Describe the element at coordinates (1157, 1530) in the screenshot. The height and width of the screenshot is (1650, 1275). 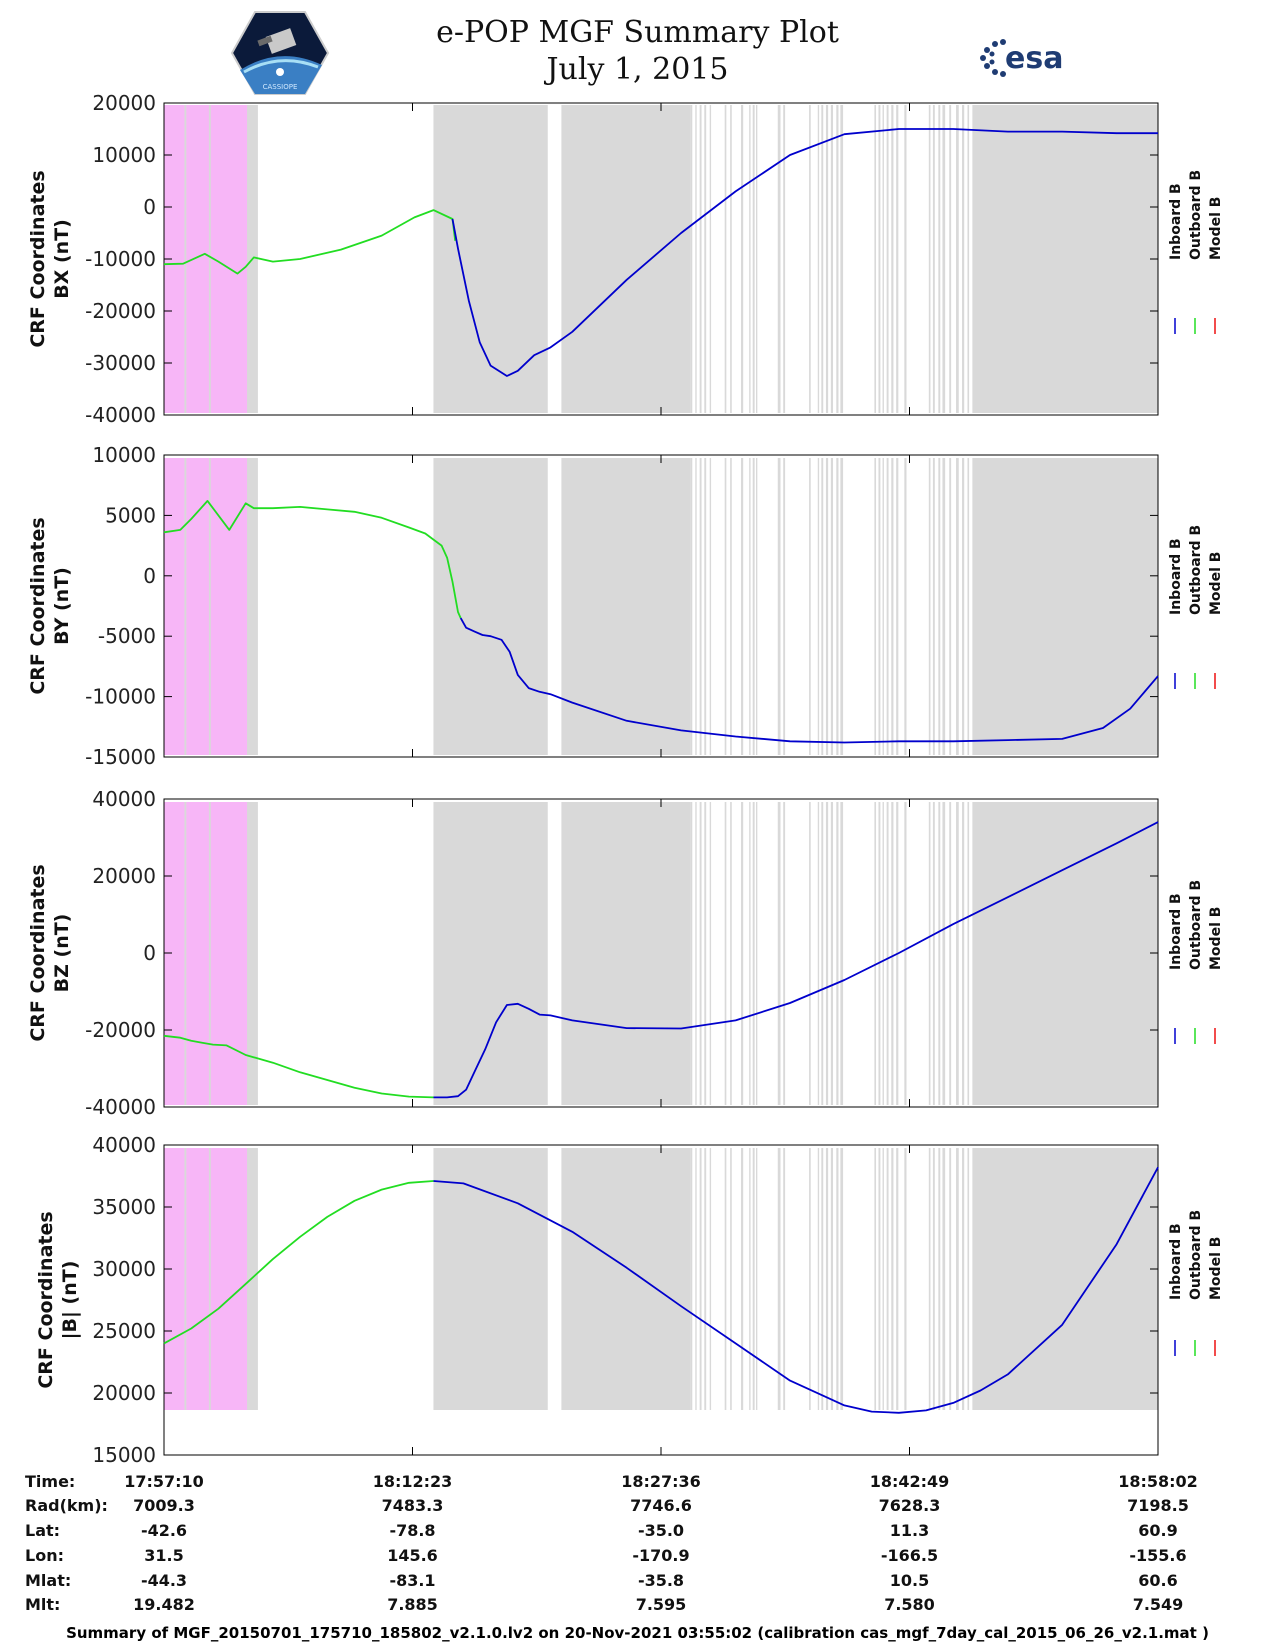
I see `orbit-cell: 60.9` at that location.